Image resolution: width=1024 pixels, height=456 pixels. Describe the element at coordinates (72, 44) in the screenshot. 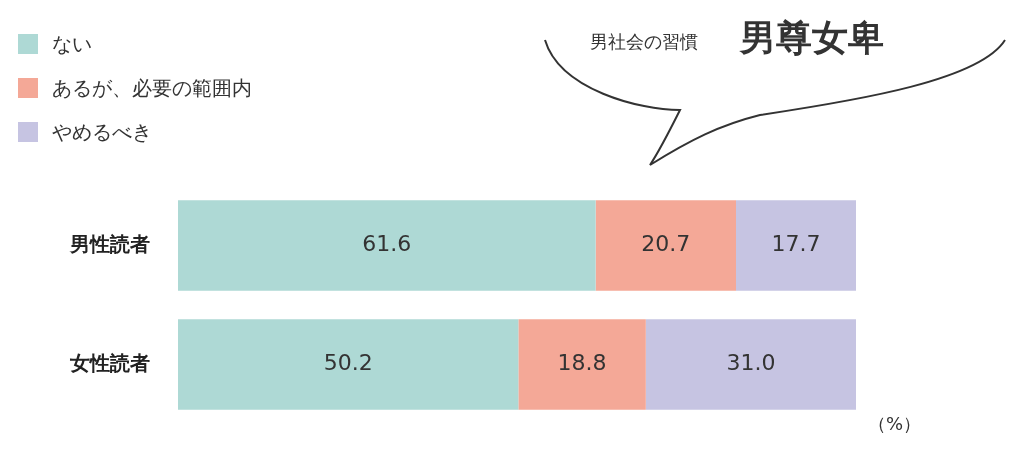

I see `legend-label: ない` at that location.